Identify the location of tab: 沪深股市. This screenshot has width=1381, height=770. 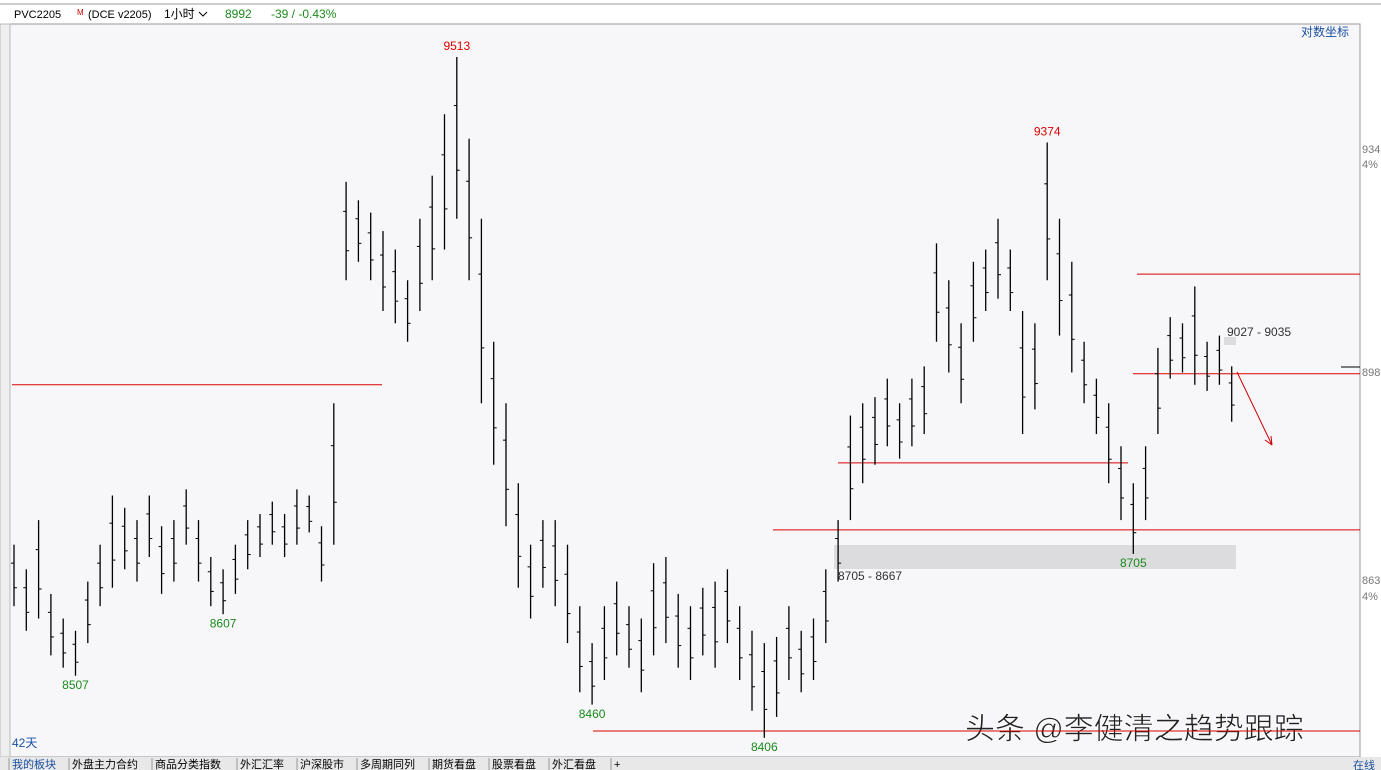
(322, 763).